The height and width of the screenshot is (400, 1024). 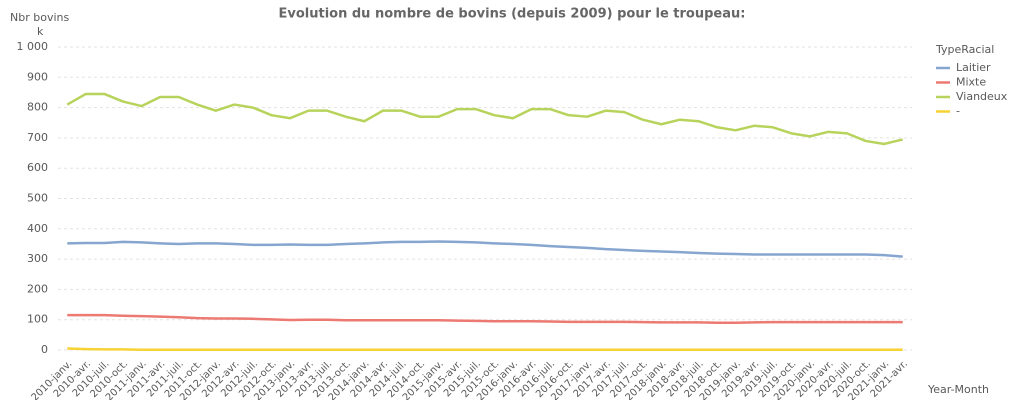 I want to click on y-tick-label: 300, so click(x=37, y=258).